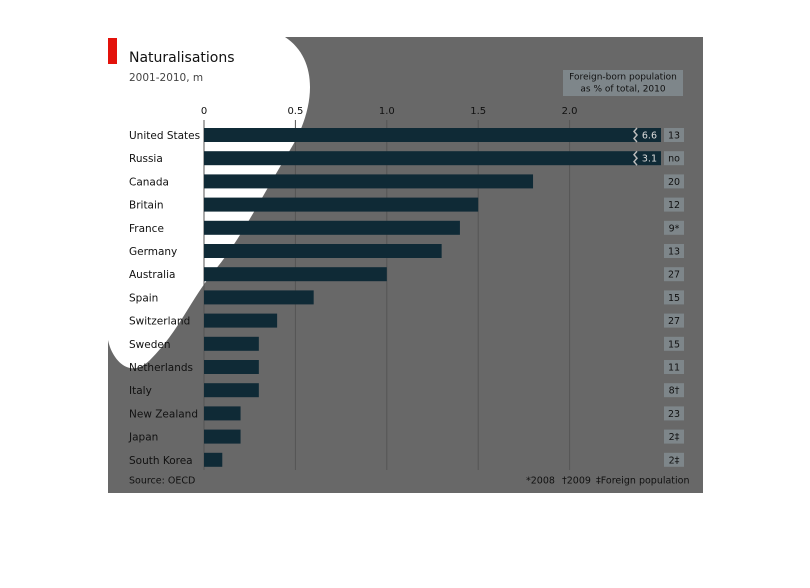  I want to click on y-tick-label: Italy, so click(140, 391).